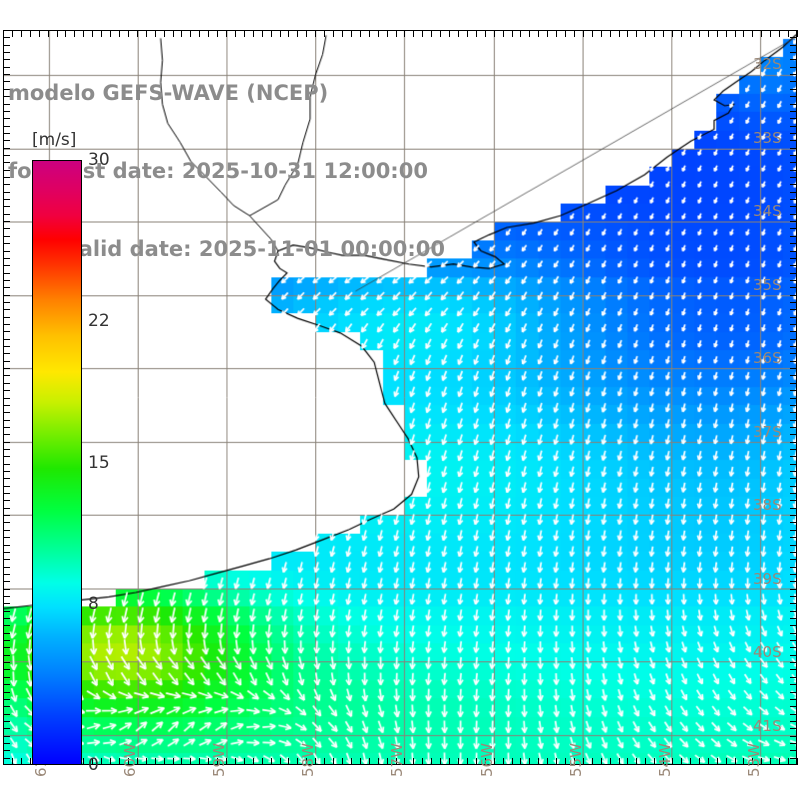  I want to click on colorbar-tick-0: 0, so click(93, 765).